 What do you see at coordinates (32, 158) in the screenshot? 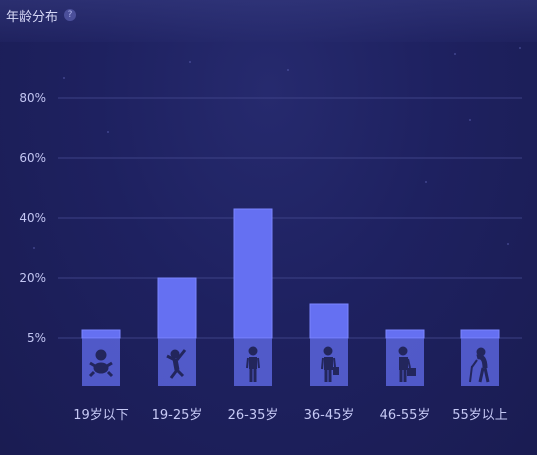
I see `y-tick-label: 60%` at bounding box center [32, 158].